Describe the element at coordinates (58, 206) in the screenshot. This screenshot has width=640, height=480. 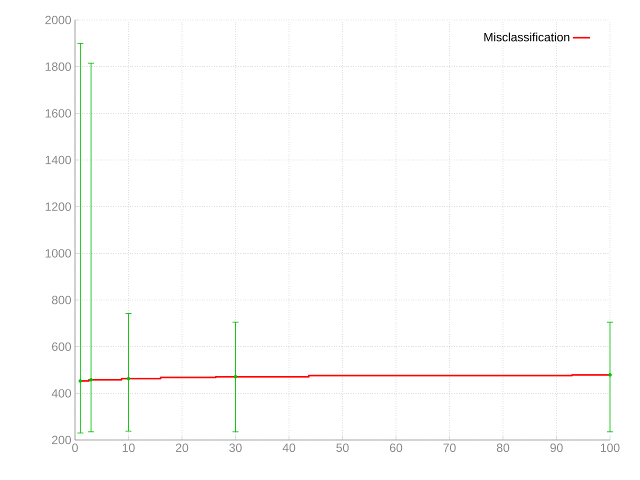
I see `y-tick-label: 1200` at that location.